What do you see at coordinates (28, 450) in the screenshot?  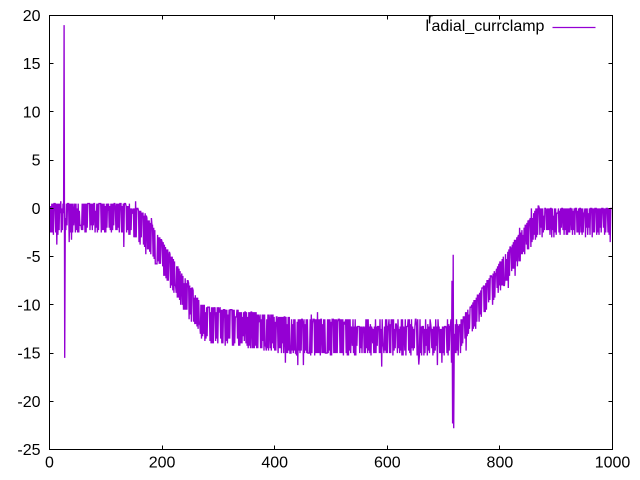 I see `svg-text: -25` at bounding box center [28, 450].